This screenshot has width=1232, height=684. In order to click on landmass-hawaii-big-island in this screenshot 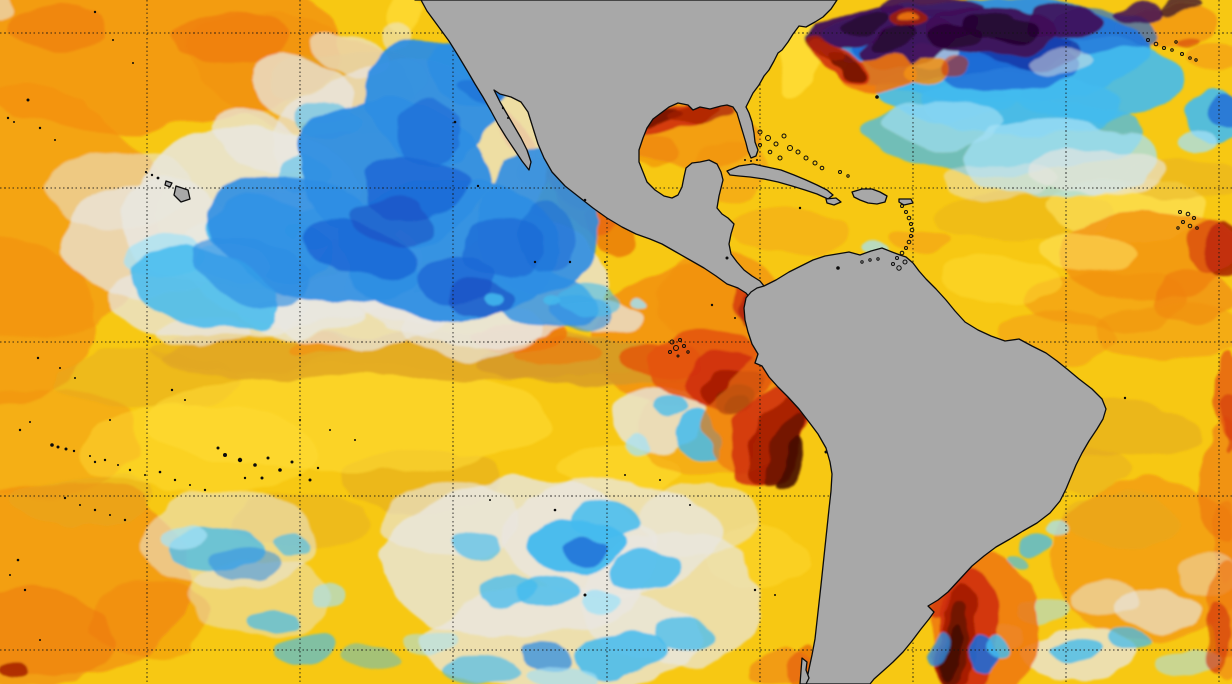, I will do `click(182, 194)`.